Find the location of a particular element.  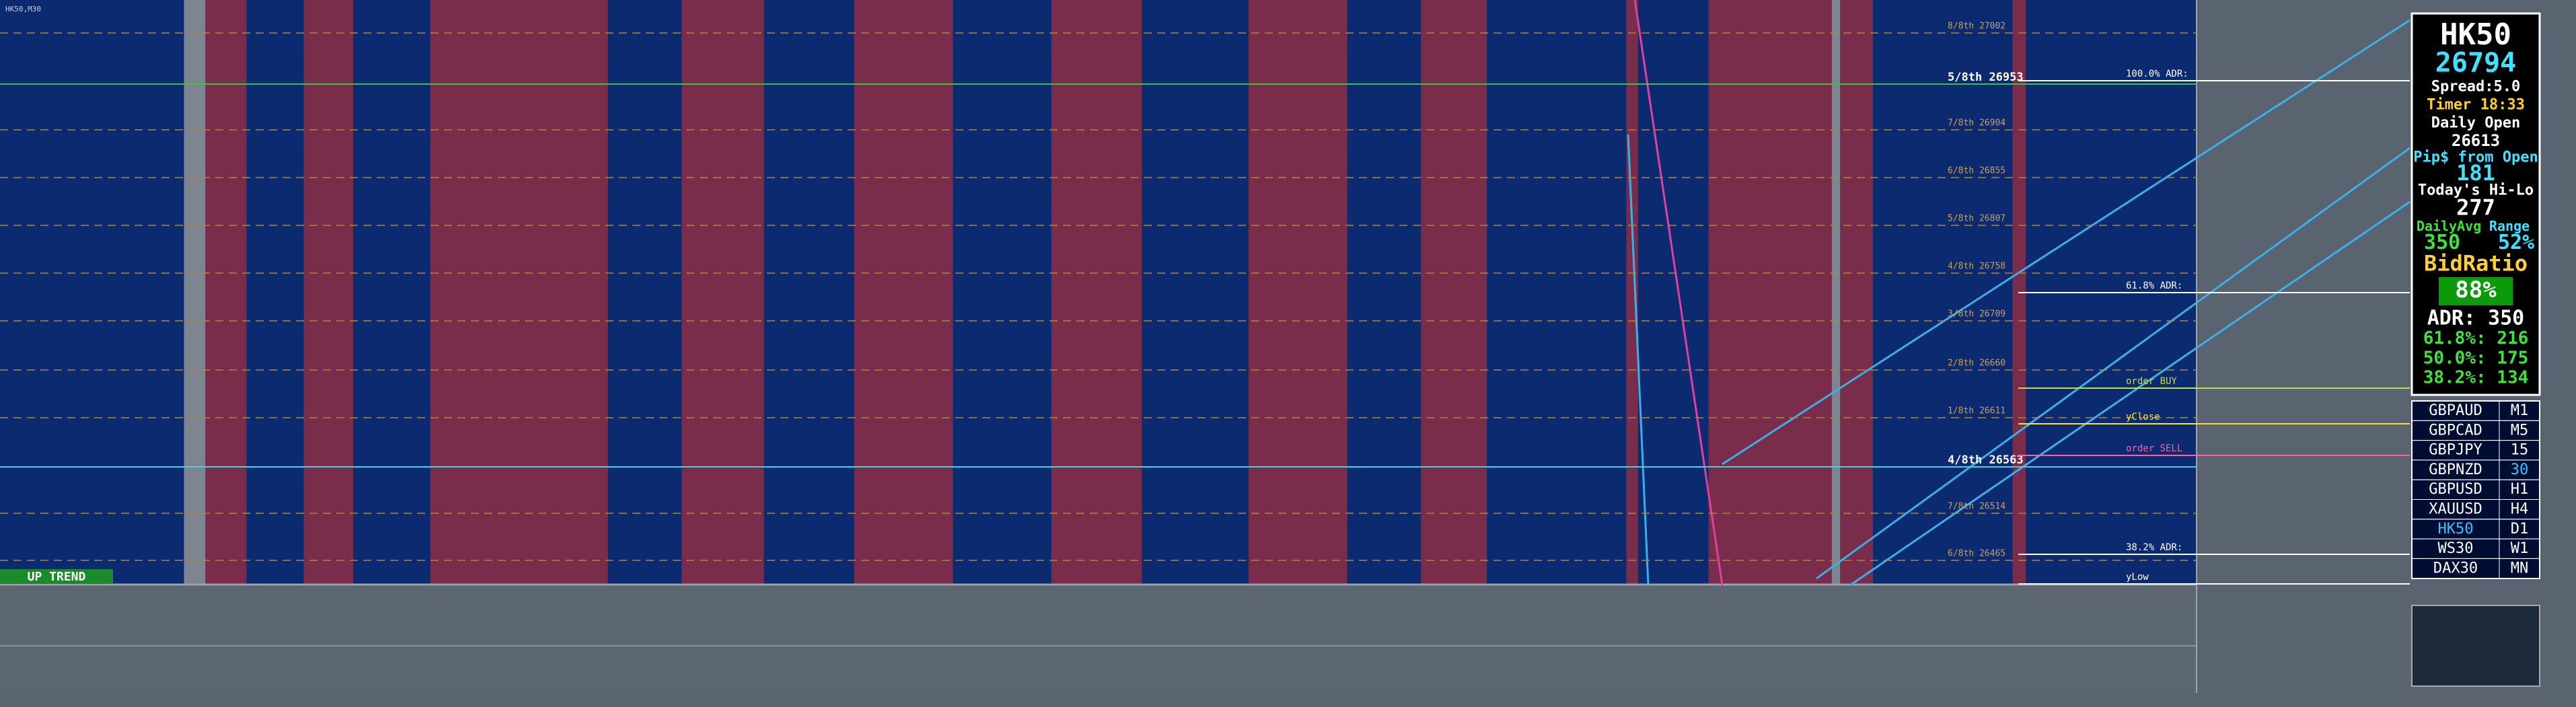

tag-label: 38.2% ADR: is located at coordinates (2154, 547).